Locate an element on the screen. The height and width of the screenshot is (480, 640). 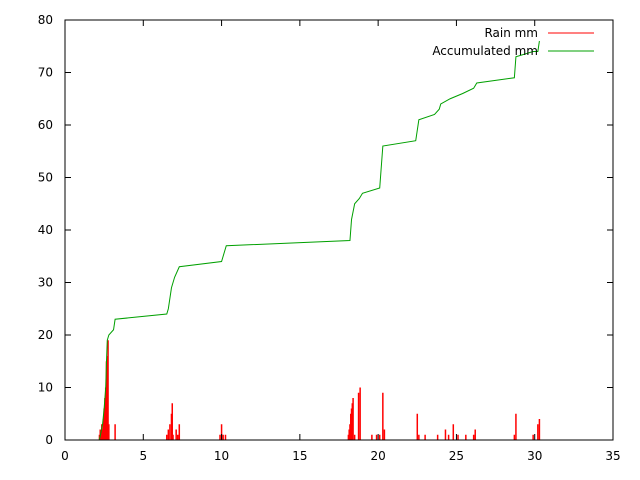
rain-impulses is located at coordinates (319, 390).